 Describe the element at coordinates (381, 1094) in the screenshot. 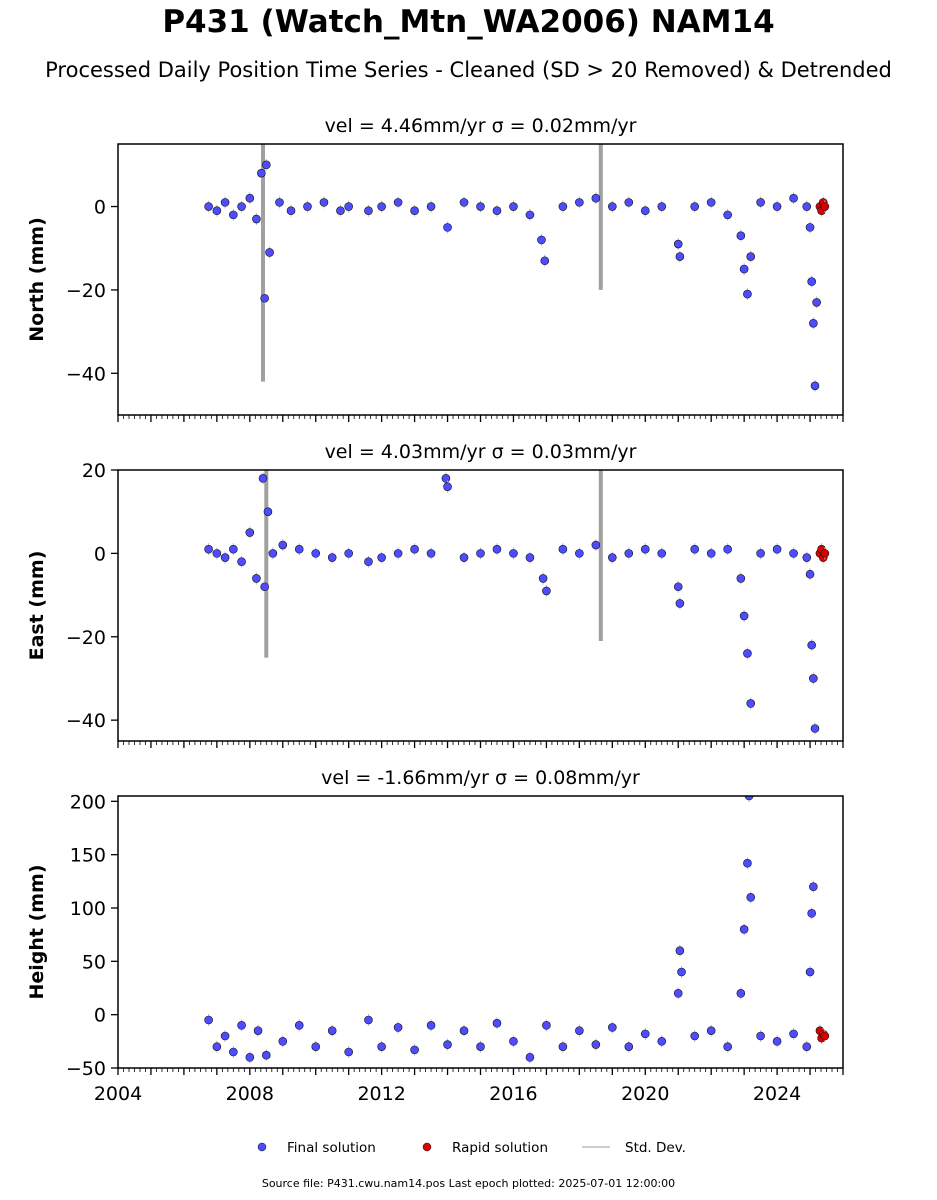

I see `x-tick-label: 2012` at that location.